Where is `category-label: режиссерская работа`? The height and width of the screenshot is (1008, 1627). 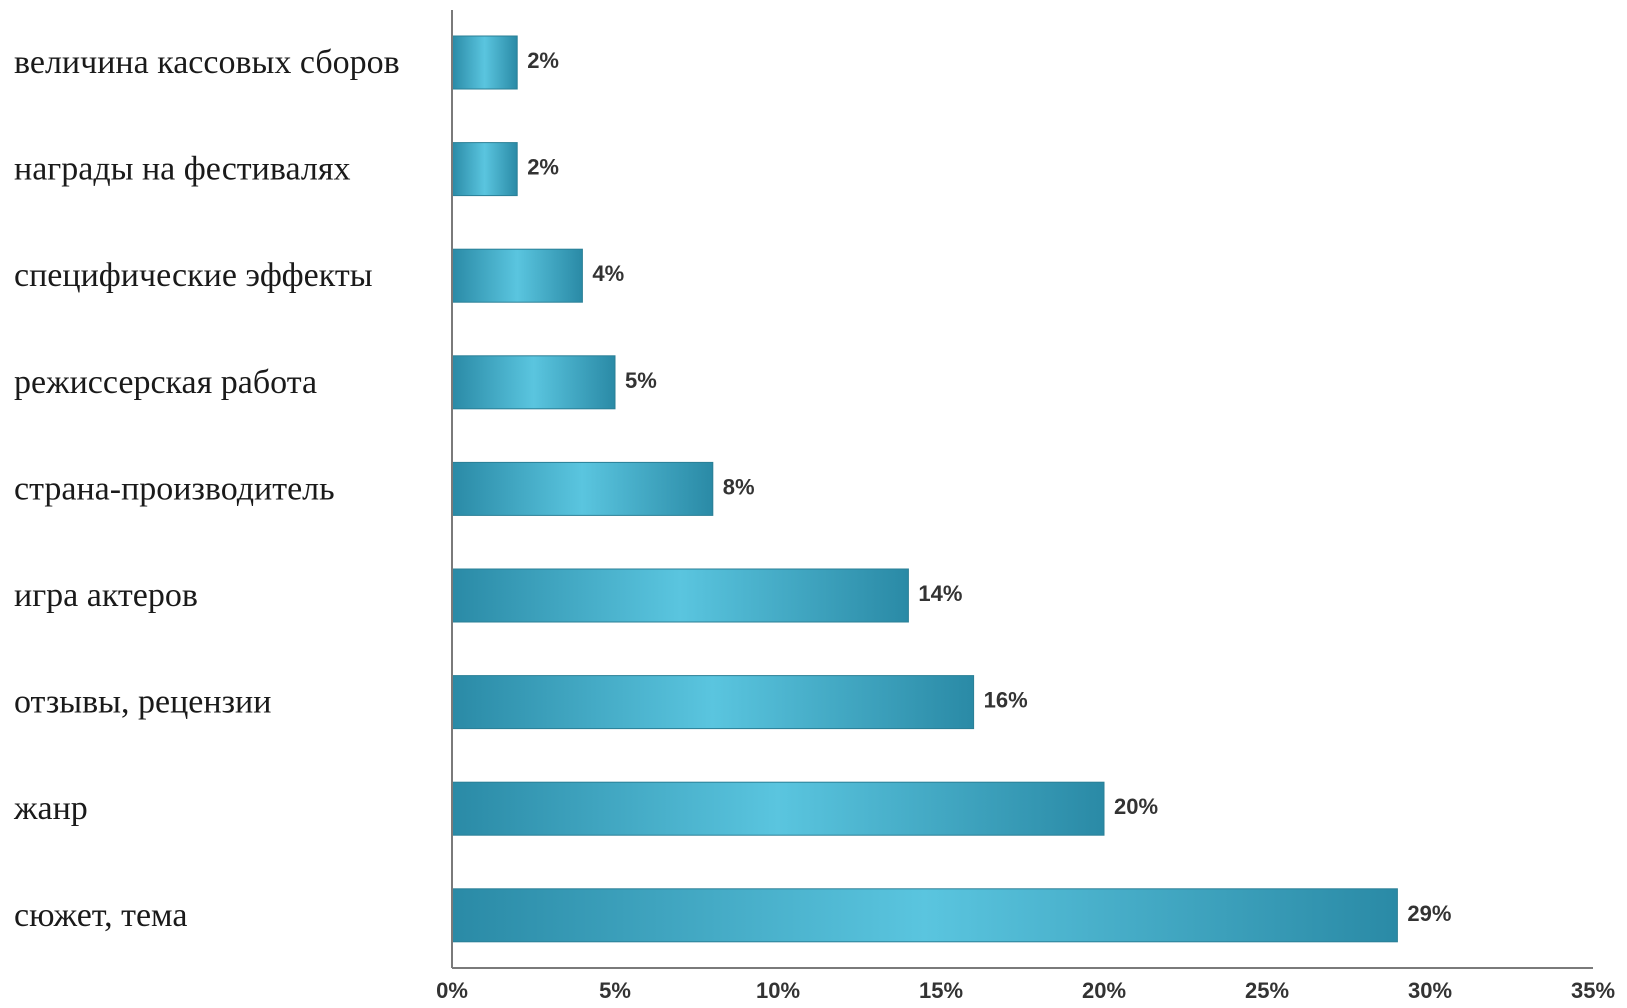 category-label: режиссерская работа is located at coordinates (165, 382).